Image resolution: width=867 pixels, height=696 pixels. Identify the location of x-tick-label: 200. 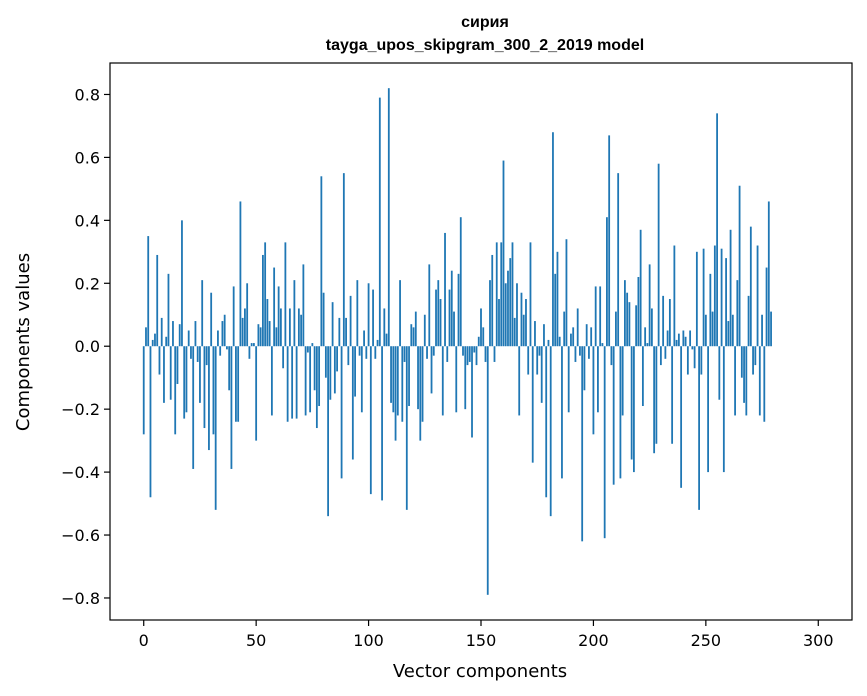
(593, 640).